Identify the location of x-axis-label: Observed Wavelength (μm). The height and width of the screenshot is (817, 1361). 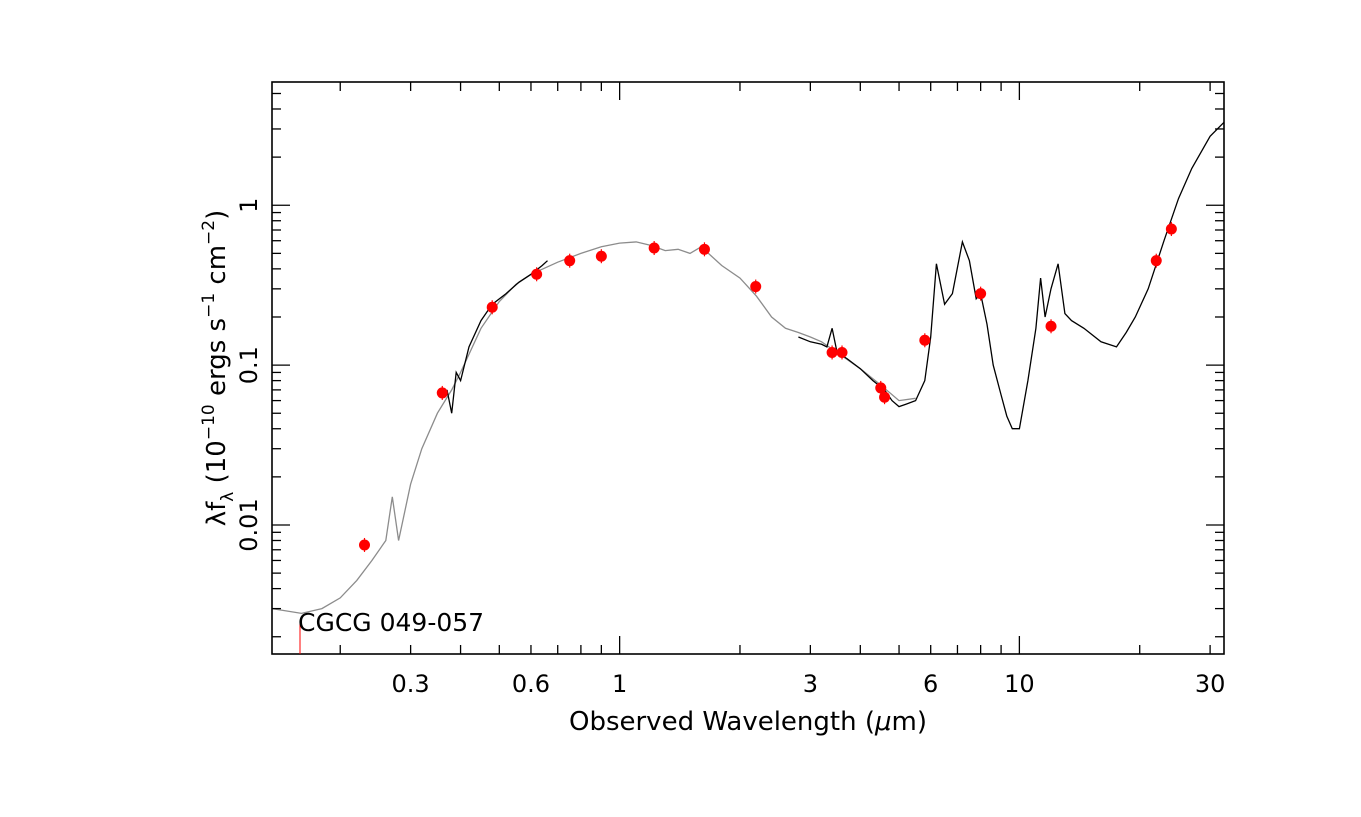
(748, 722).